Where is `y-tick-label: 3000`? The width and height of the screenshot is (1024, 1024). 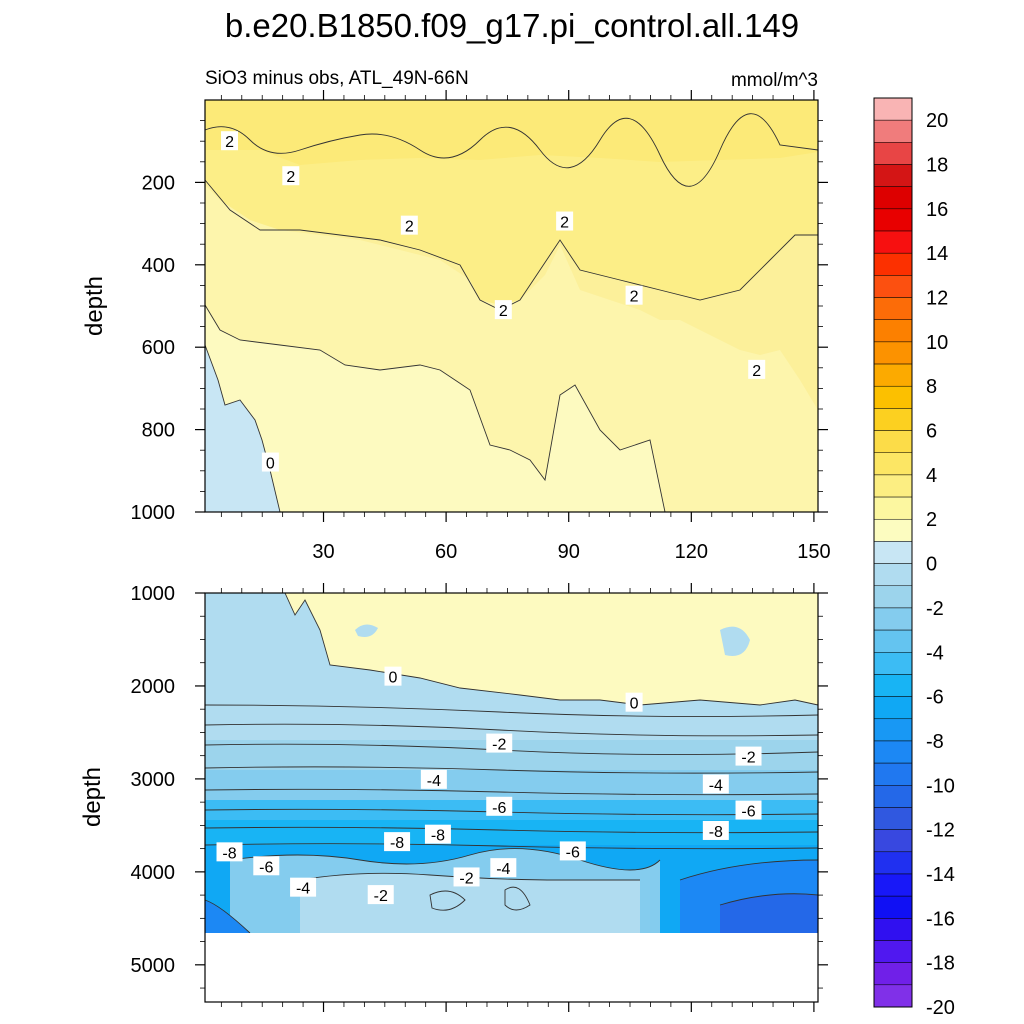 y-tick-label: 3000 is located at coordinates (153, 780).